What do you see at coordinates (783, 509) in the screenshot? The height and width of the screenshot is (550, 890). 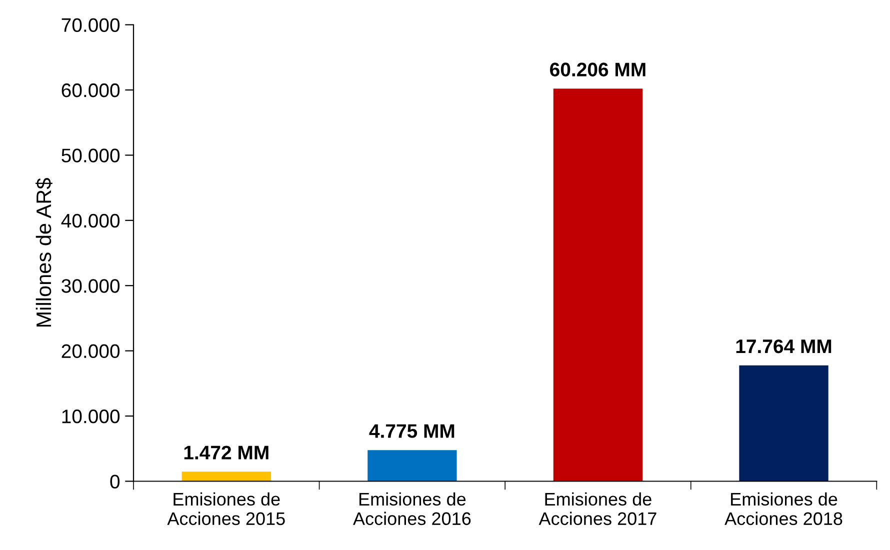 I see `x-tick-label: Emisiones de Acciones 2018` at bounding box center [783, 509].